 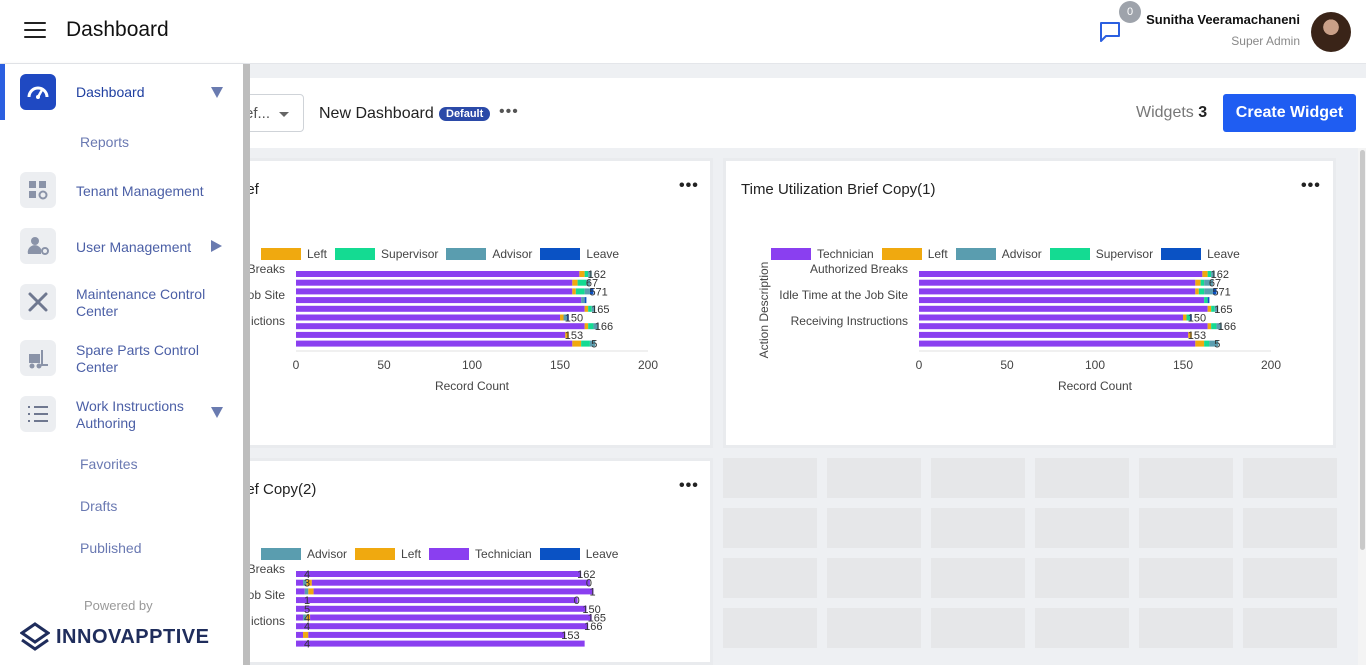 What do you see at coordinates (216, 246) in the screenshot?
I see `chevron-right-icon` at bounding box center [216, 246].